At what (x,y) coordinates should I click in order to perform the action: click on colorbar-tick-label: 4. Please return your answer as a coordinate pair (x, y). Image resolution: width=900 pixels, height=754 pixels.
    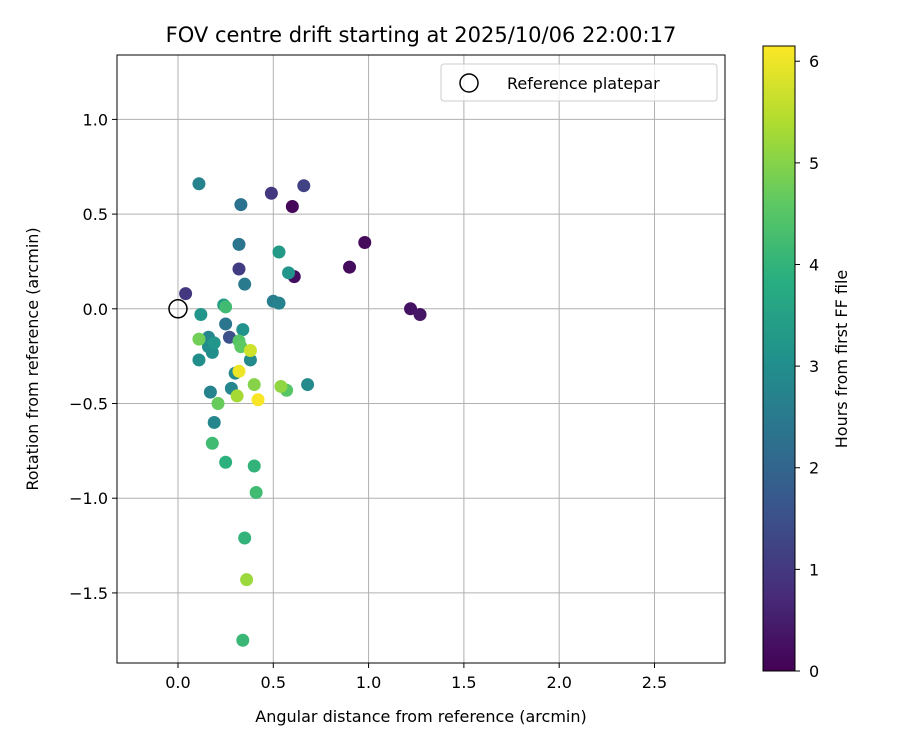
    Looking at the image, I should click on (814, 264).